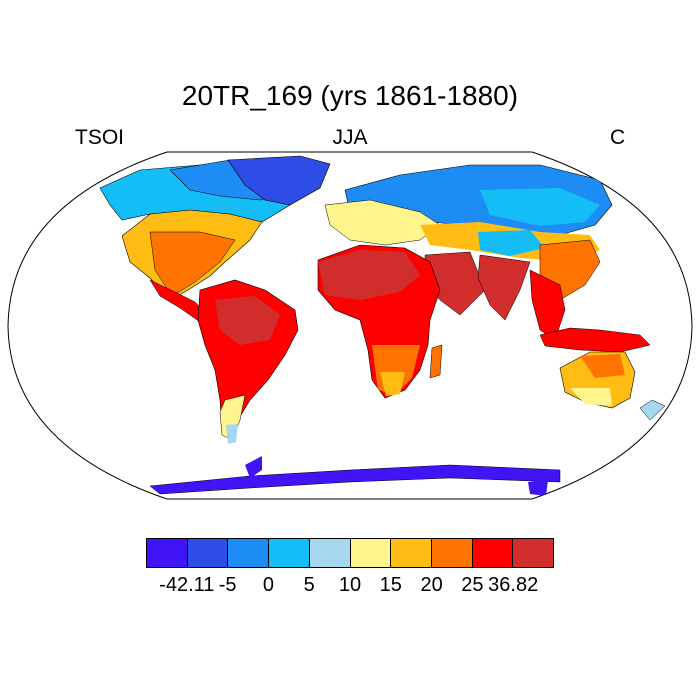  Describe the element at coordinates (602, 366) in the screenshot. I see `australia-north` at that location.